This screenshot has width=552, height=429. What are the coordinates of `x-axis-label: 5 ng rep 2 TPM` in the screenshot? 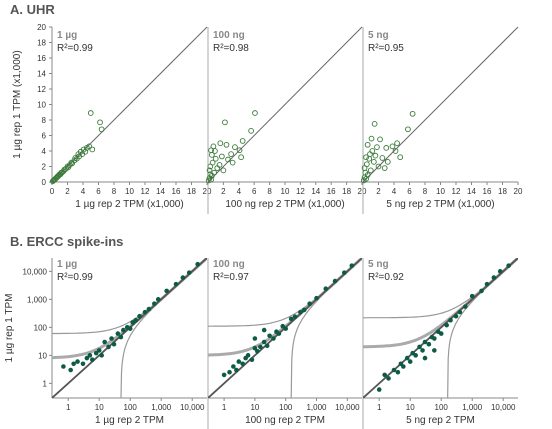 It's located at (440, 420).